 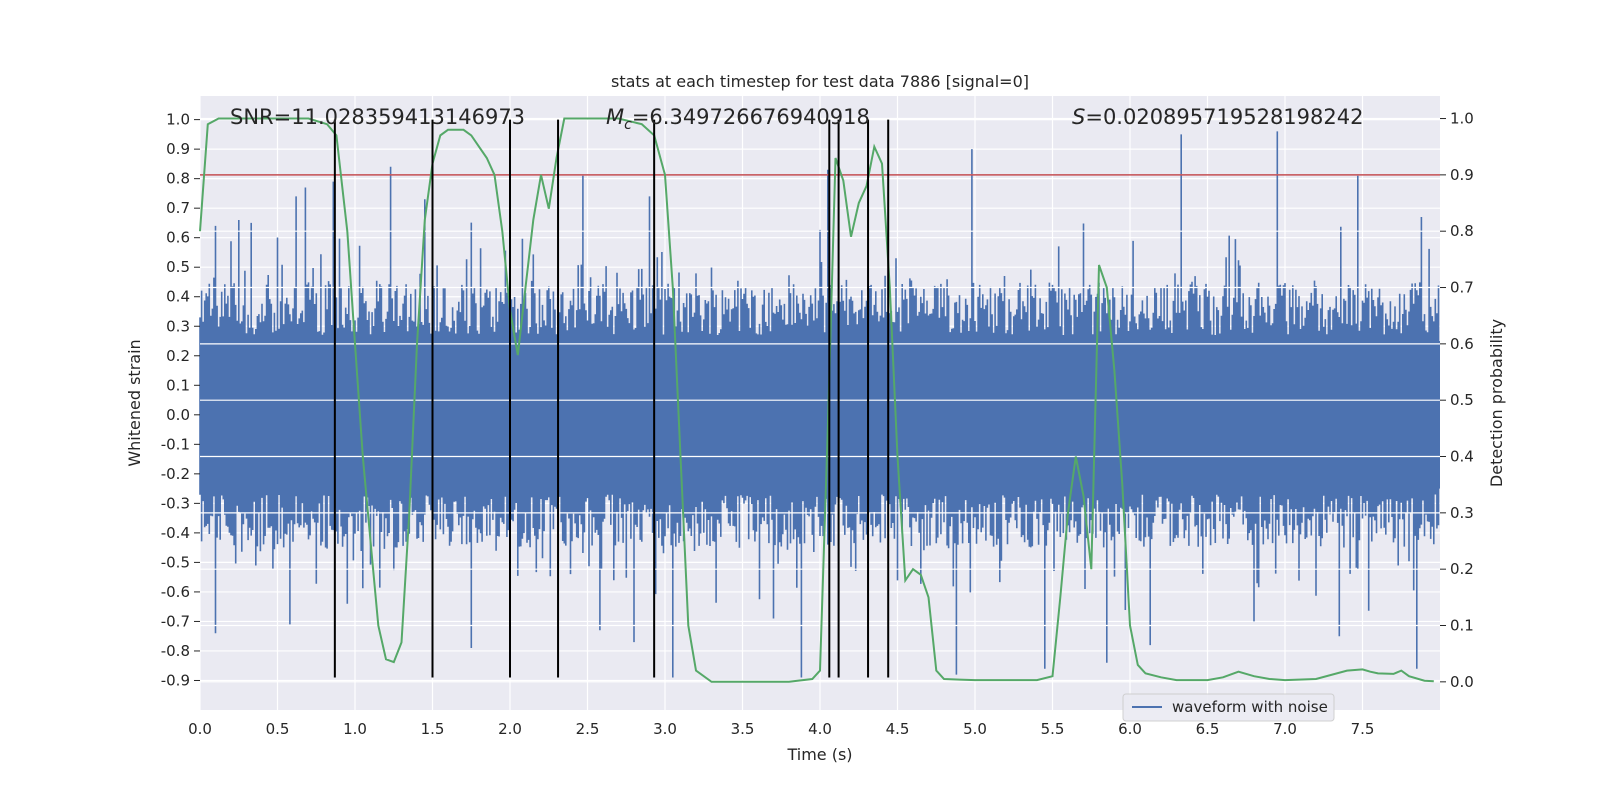 What do you see at coordinates (178, 267) in the screenshot?
I see `y-tick-label: 0.5` at bounding box center [178, 267].